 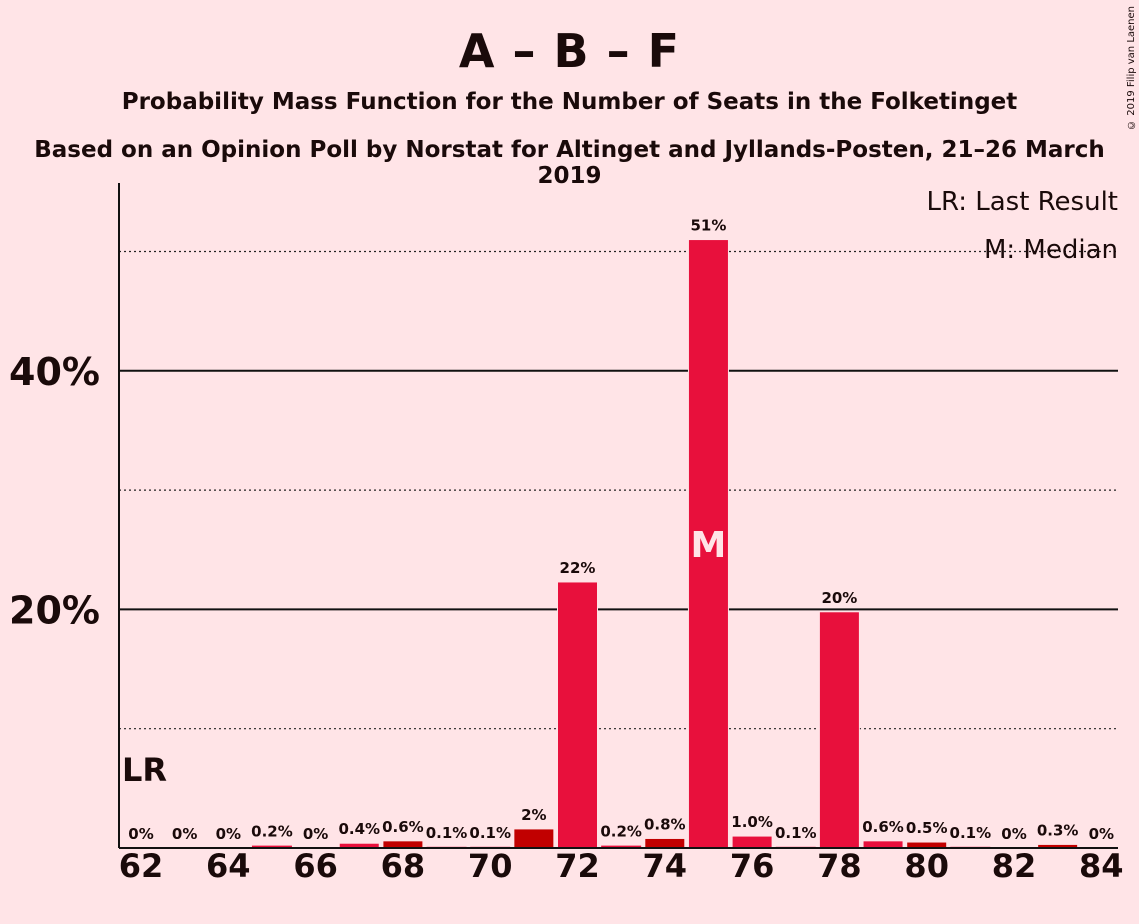 I want to click on value-label-63: 0%, so click(x=184, y=834).